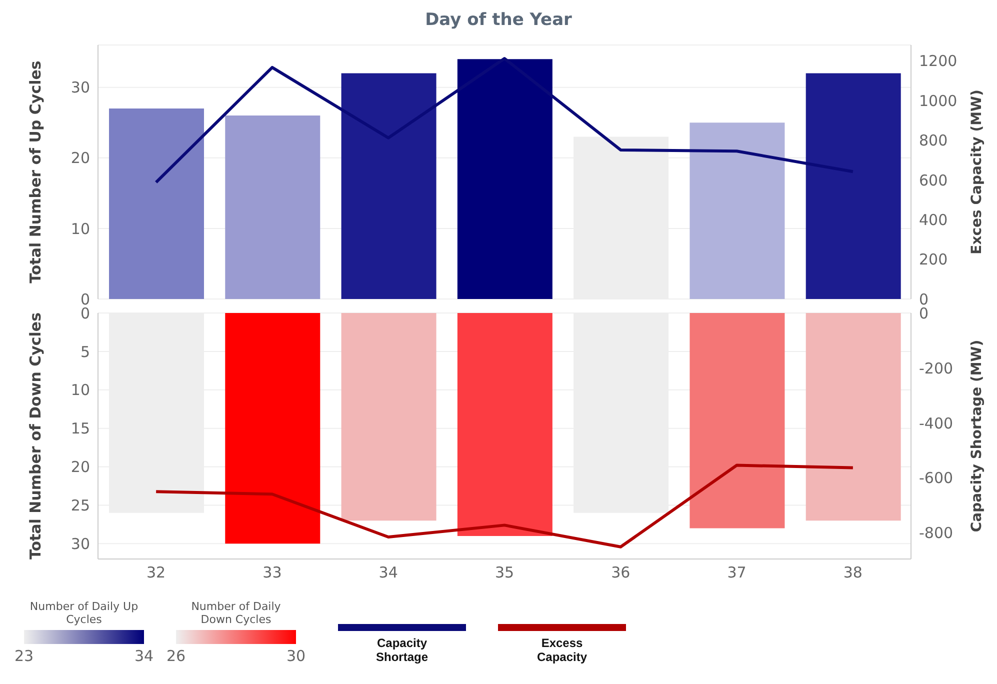  I want to click on y2-tick-label: -800, so click(936, 533).